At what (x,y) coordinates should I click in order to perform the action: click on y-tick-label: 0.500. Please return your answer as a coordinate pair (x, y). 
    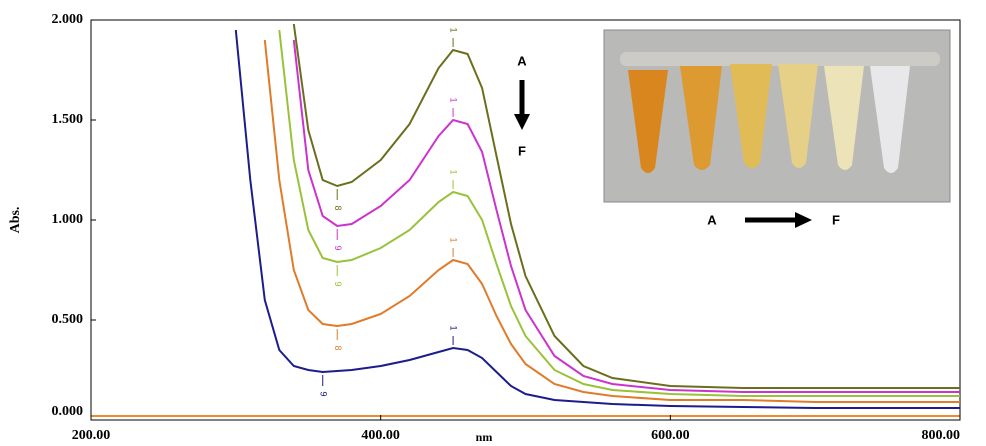
    Looking at the image, I should click on (68, 319).